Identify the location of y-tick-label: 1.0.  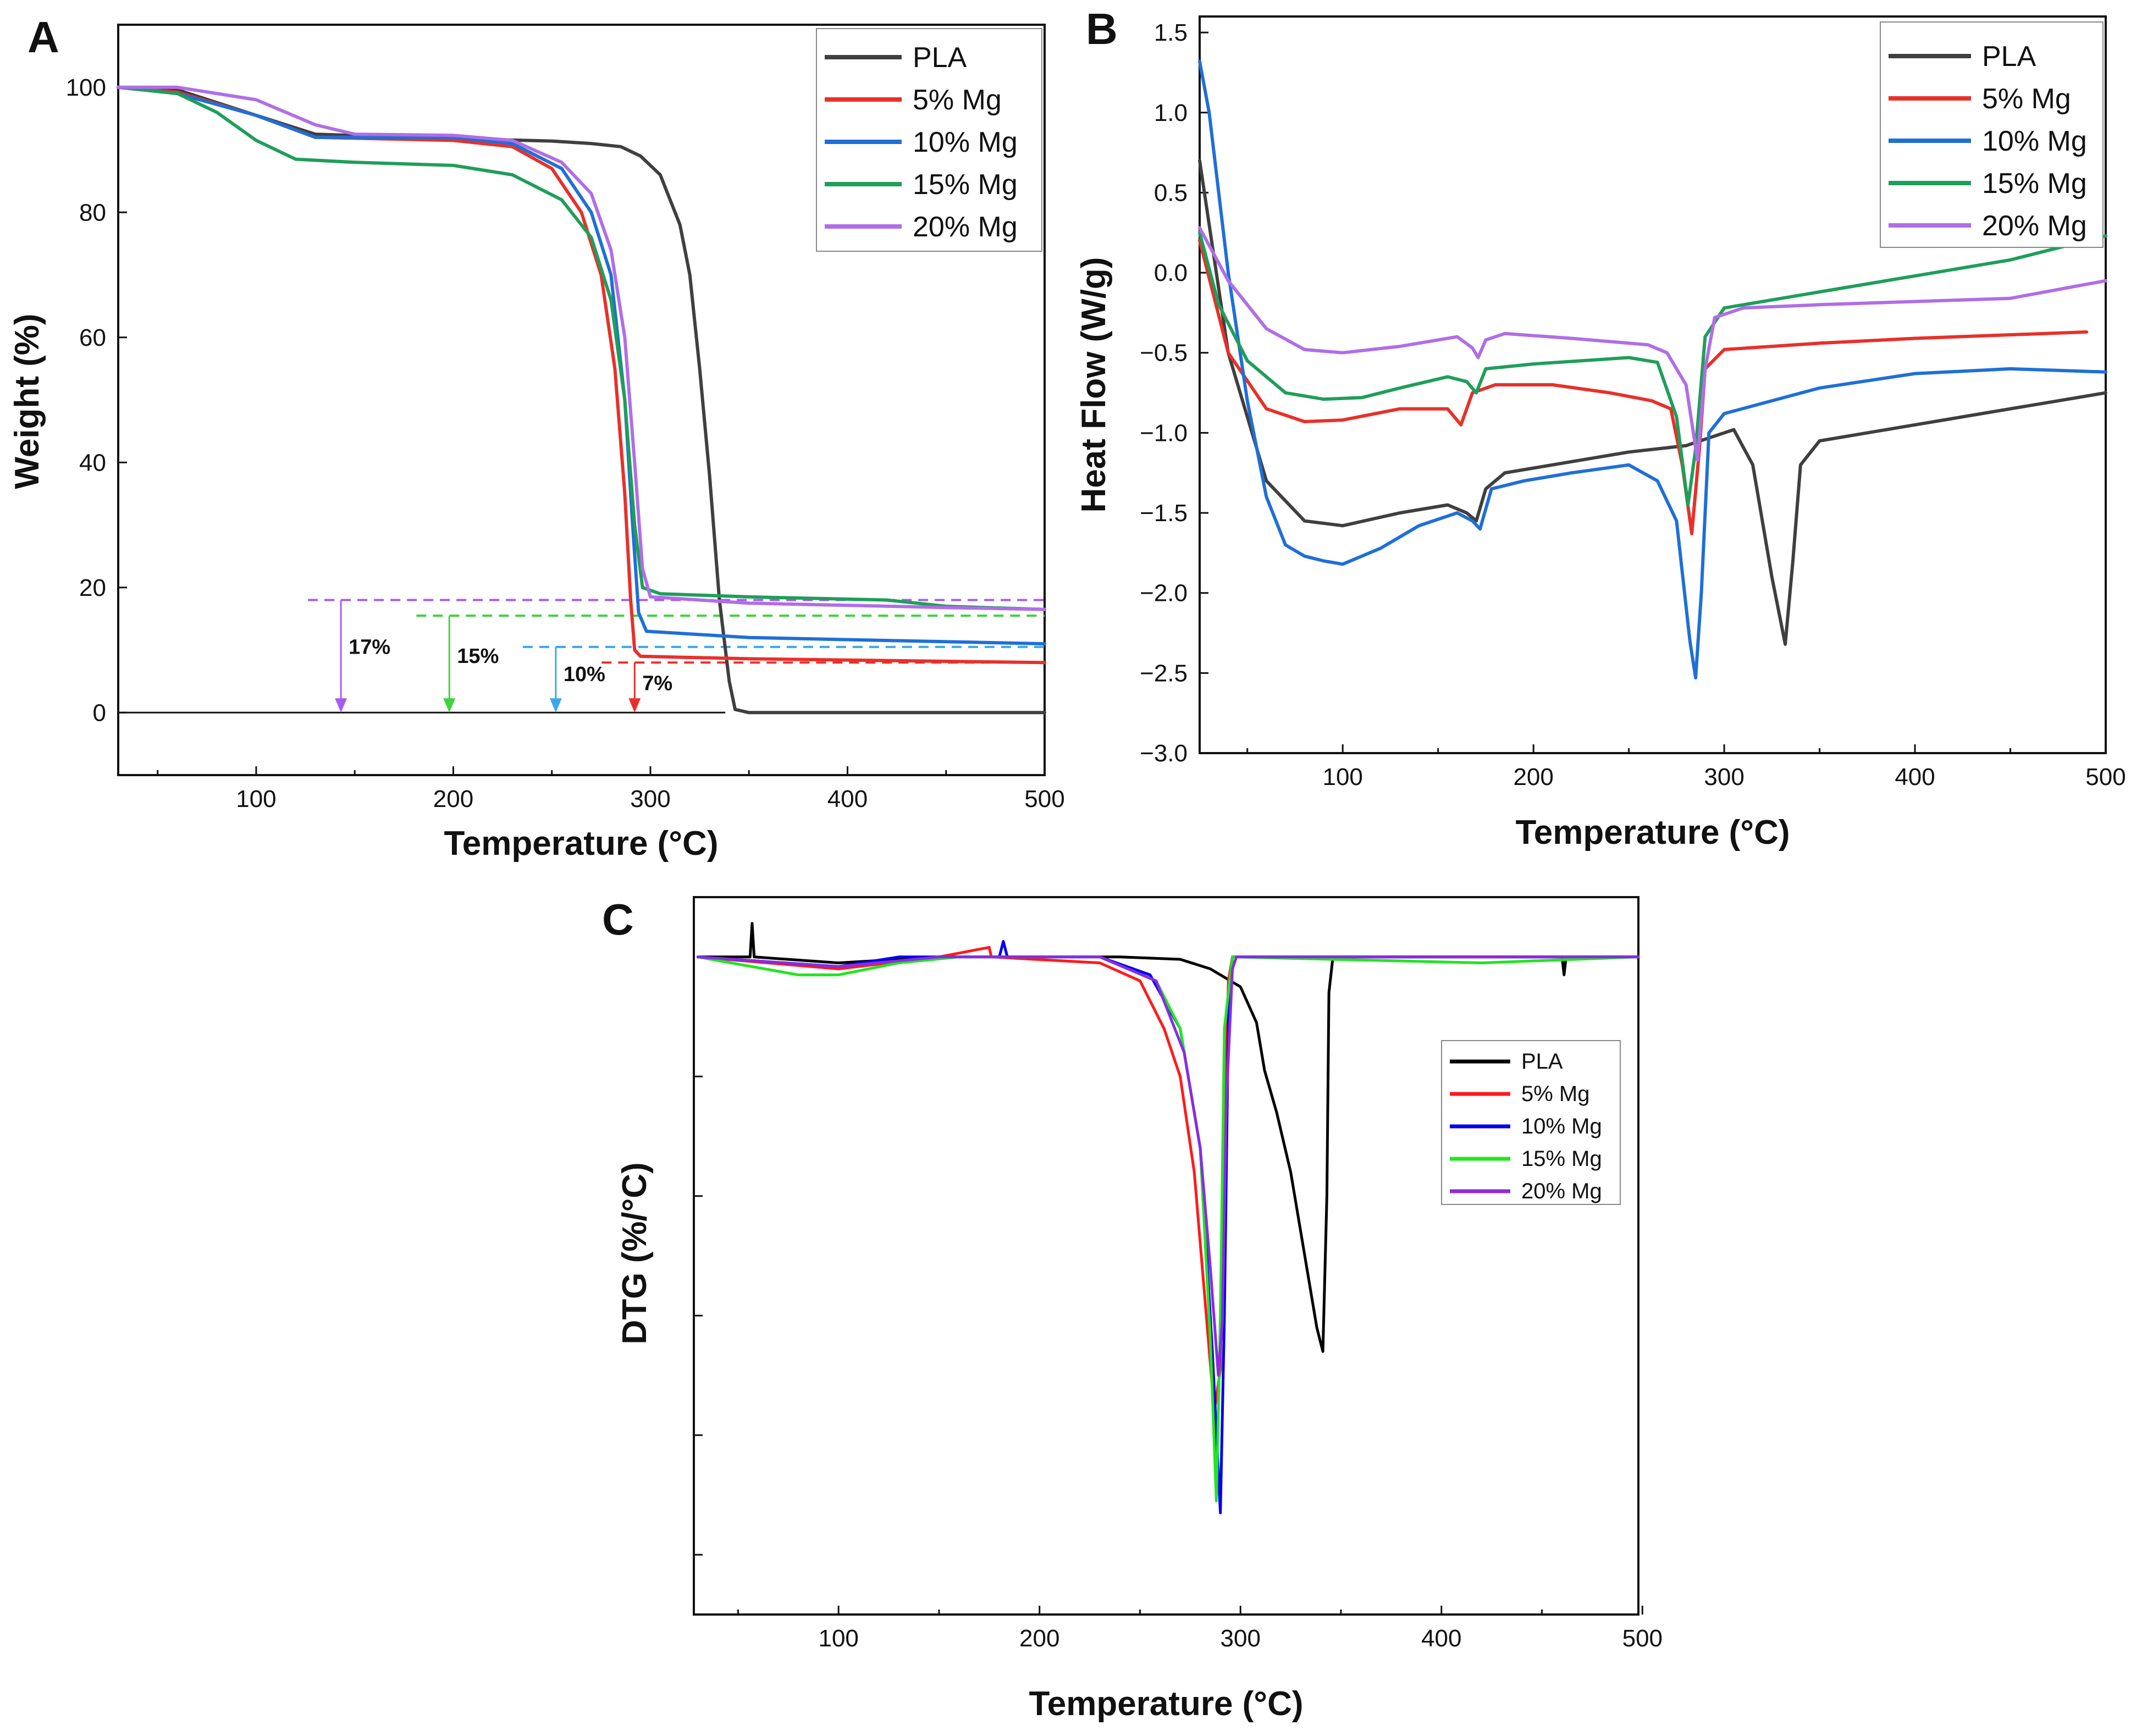
(1171, 112).